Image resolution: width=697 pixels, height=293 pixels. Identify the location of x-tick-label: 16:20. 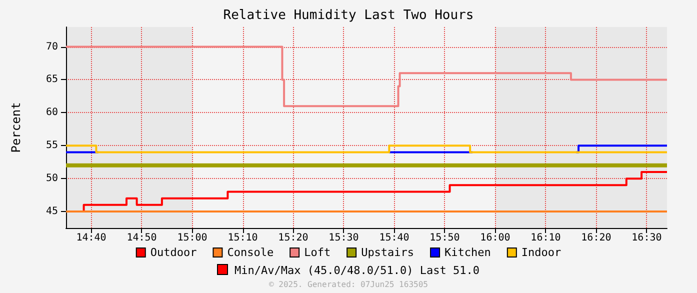
(596, 238).